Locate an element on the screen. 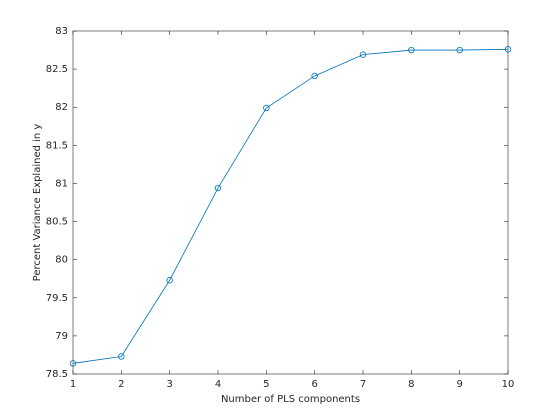  x-tick-label: 2 is located at coordinates (121, 384).